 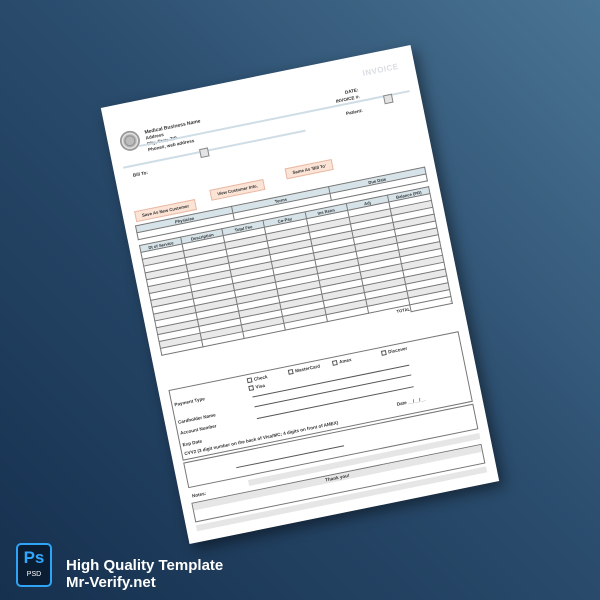 I want to click on bill-to-label: Bill To:, so click(x=140, y=173).